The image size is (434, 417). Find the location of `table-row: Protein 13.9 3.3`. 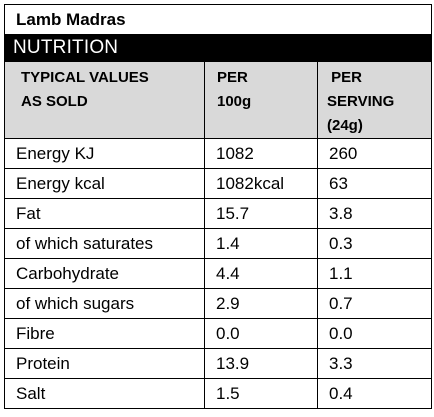

table-row: Protein 13.9 3.3 is located at coordinates (218, 363).